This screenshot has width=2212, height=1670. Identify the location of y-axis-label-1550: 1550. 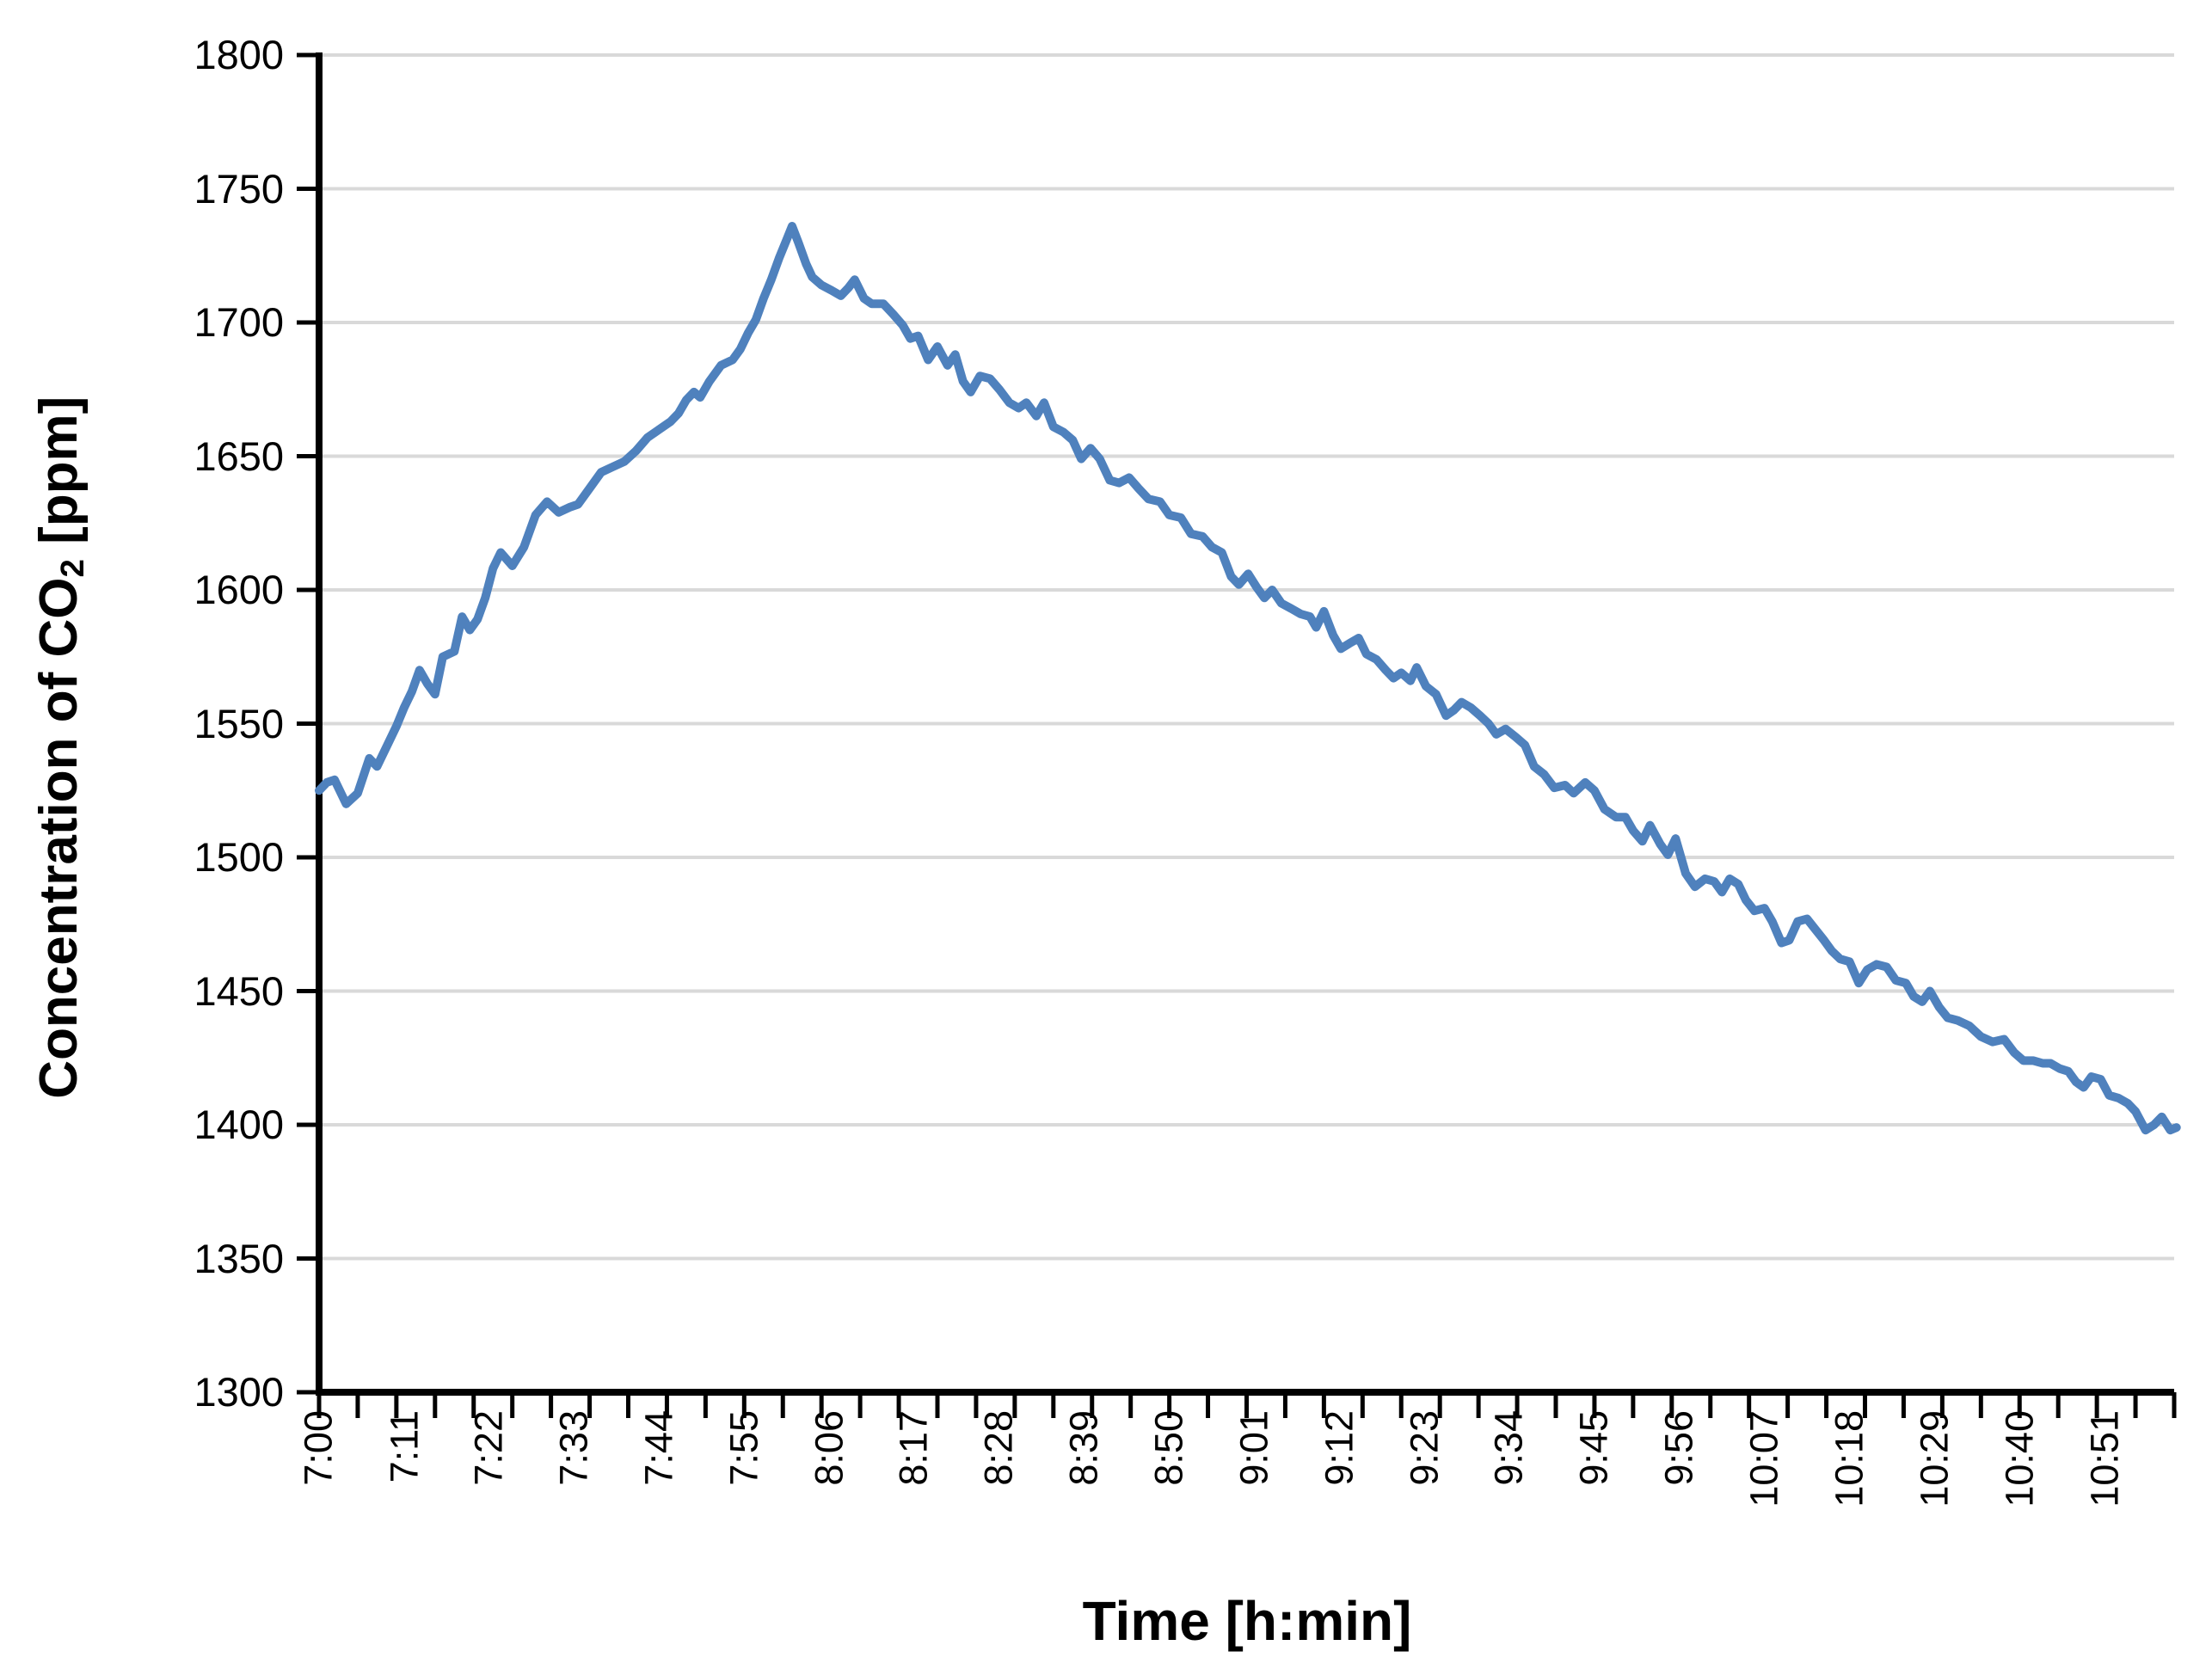
(239, 723).